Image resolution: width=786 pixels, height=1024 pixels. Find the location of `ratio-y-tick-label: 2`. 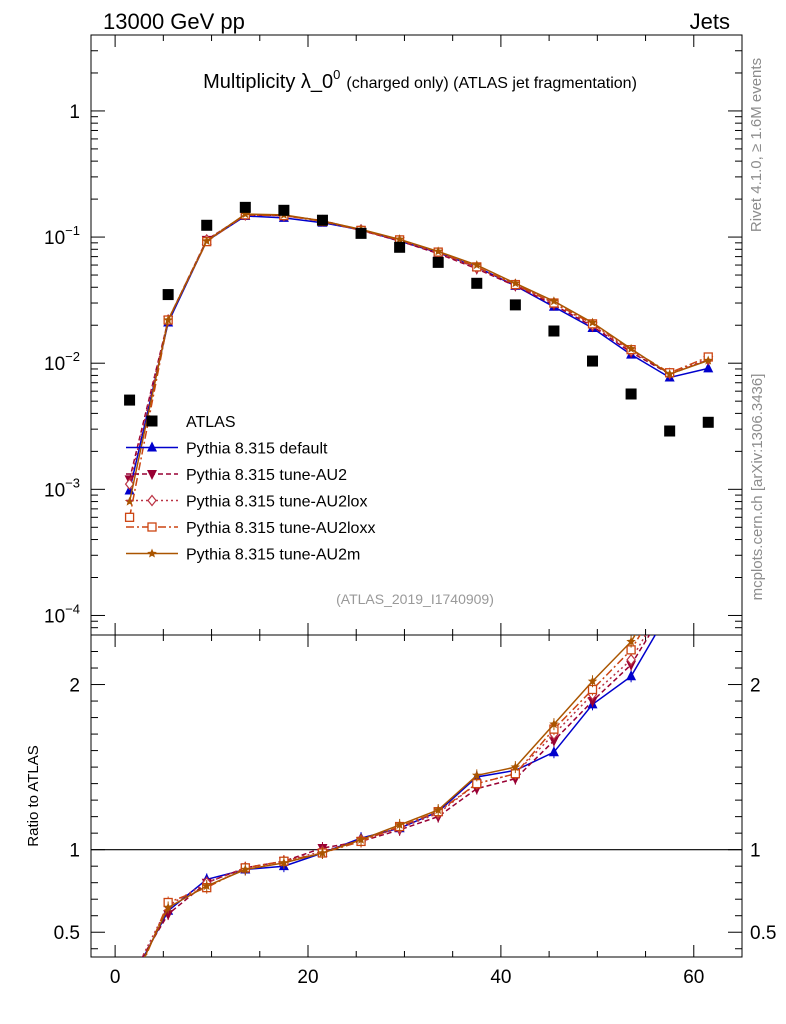

ratio-y-tick-label: 2 is located at coordinates (74, 686).